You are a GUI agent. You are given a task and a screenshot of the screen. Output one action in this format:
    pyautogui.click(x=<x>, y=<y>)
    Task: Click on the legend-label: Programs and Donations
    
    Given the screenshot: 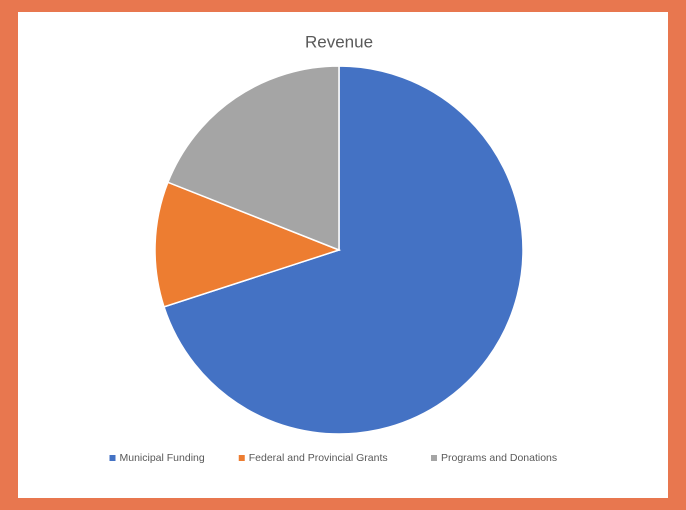 What is the action you would take?
    pyautogui.click(x=499, y=458)
    